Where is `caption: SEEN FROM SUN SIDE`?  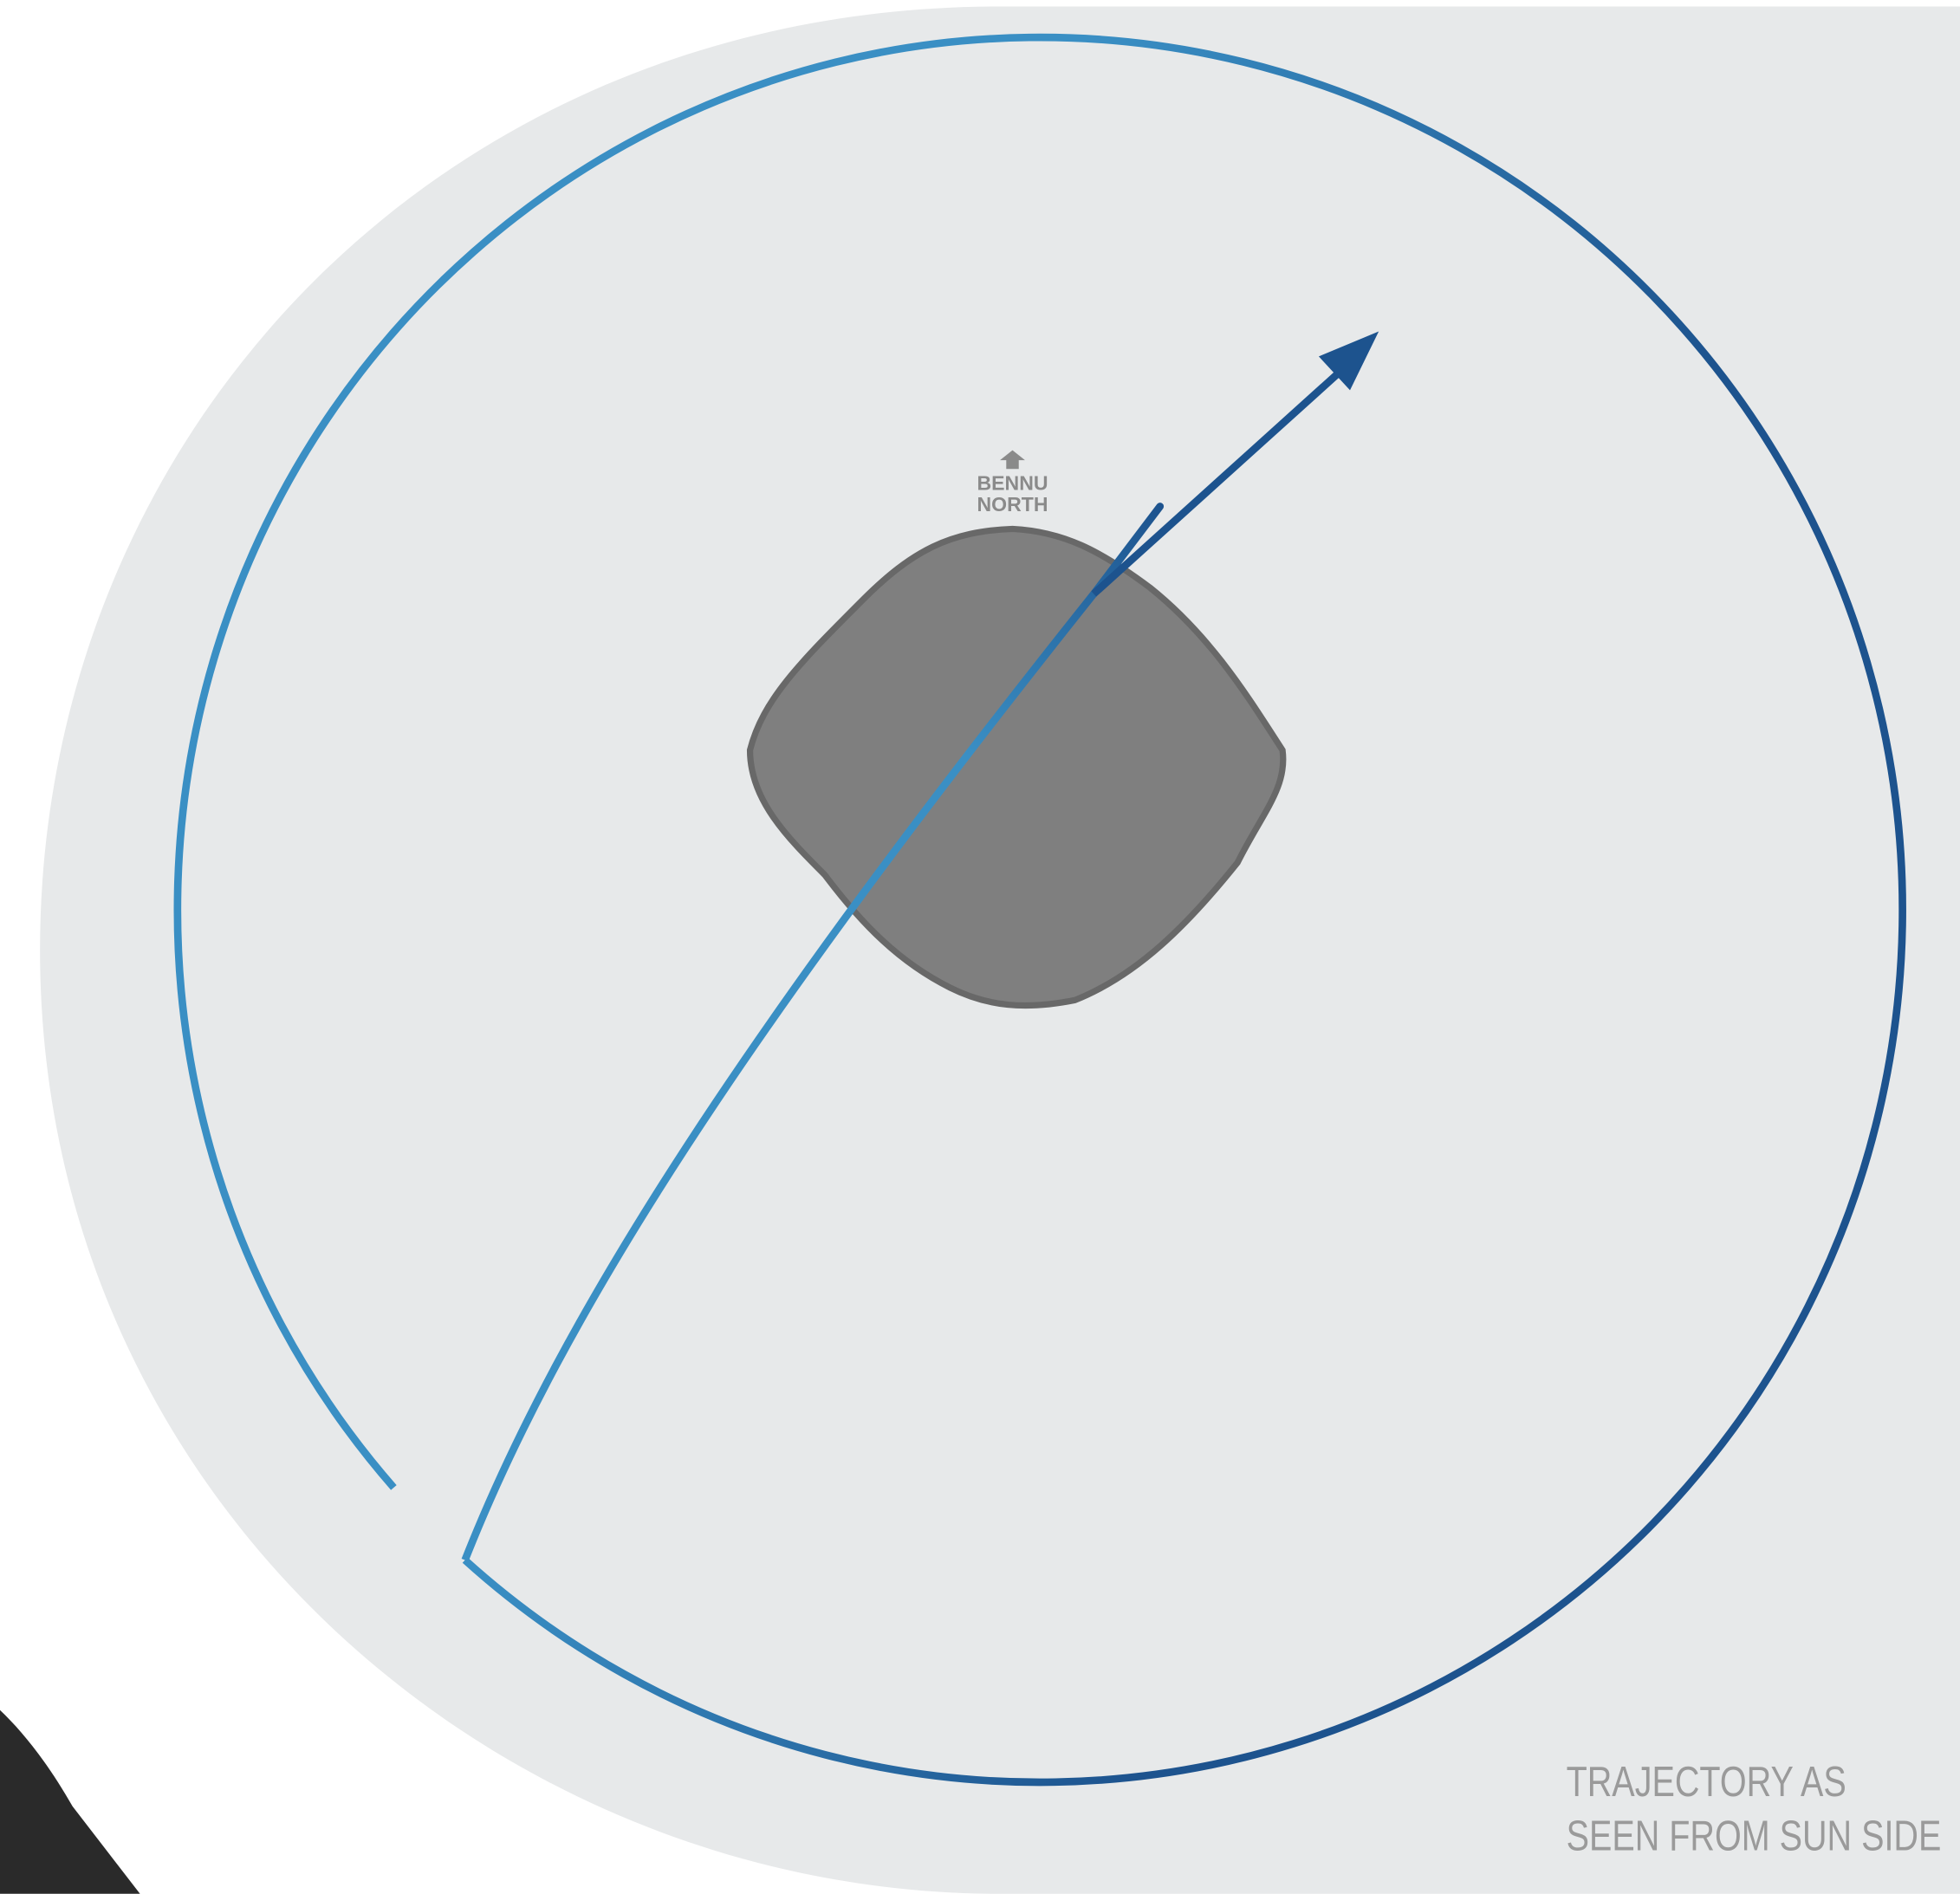
caption: SEEN FROM SUN SIDE is located at coordinates (1754, 1836).